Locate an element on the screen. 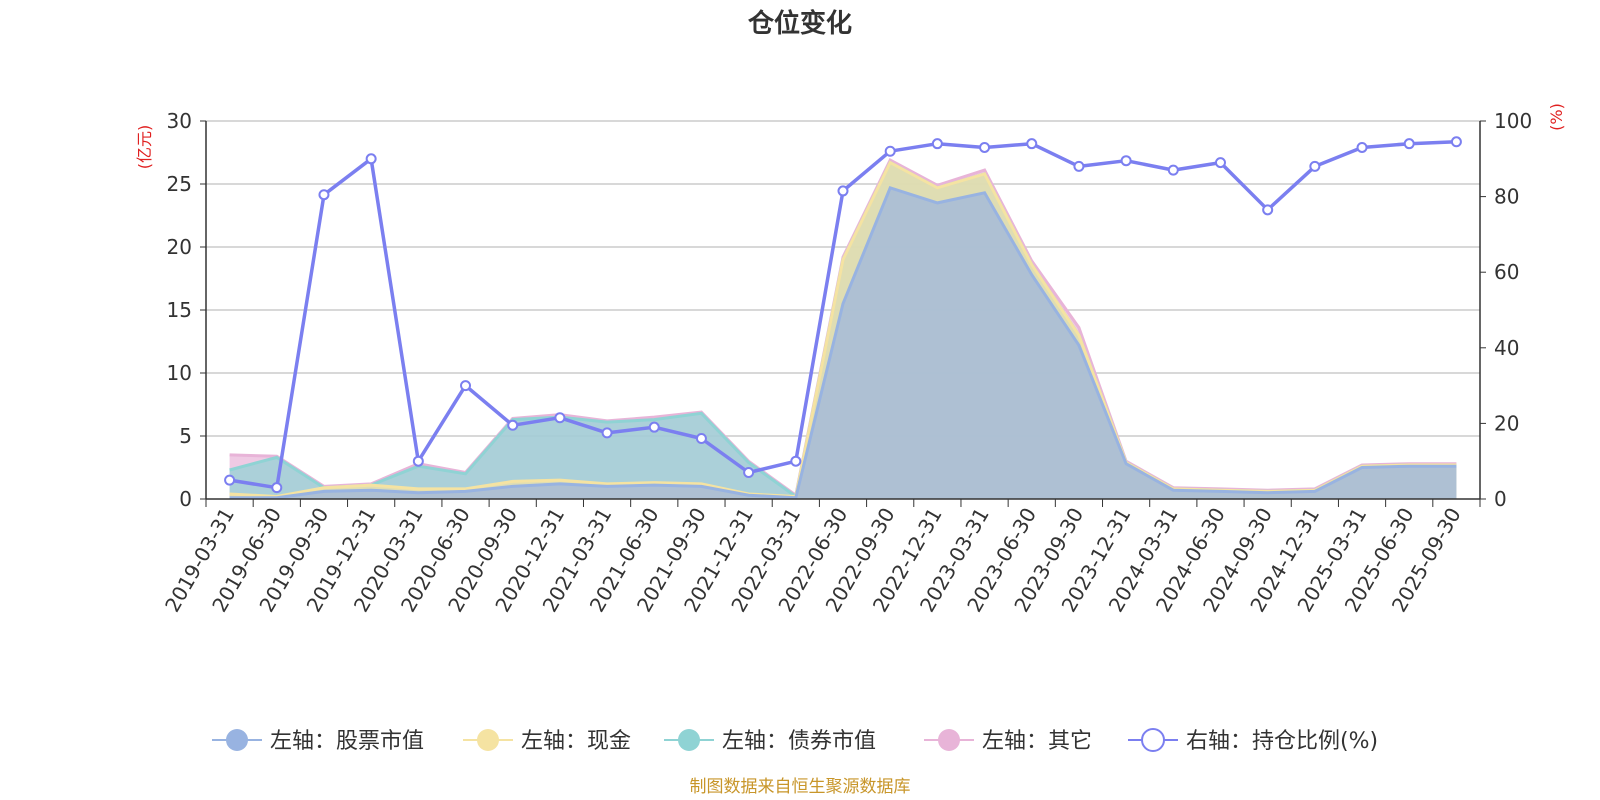  left-axis-unit: (亿元) is located at coordinates (144, 147).